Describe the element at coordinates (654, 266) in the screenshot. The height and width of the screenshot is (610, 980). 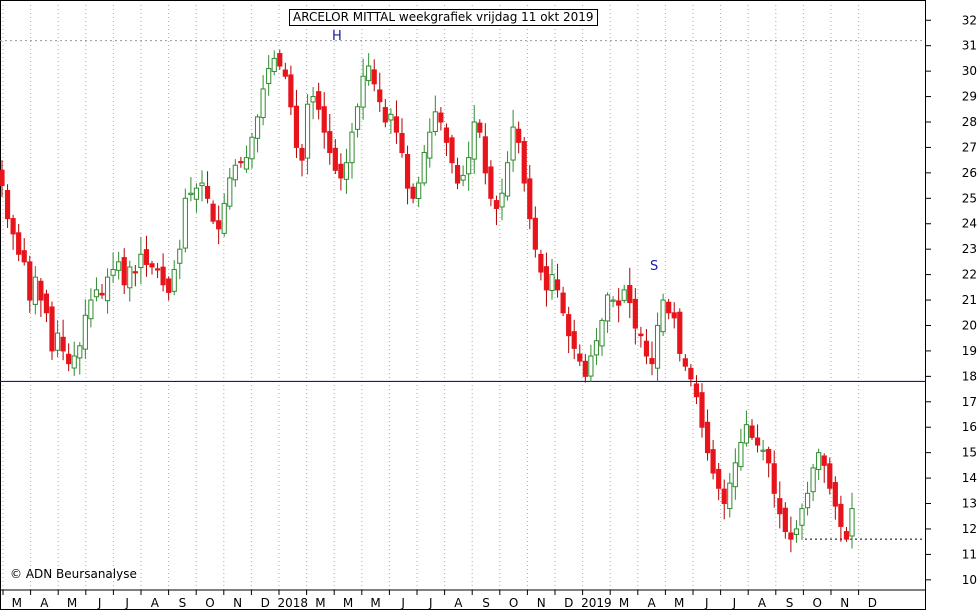
I see `shoulder-annotation: S` at that location.